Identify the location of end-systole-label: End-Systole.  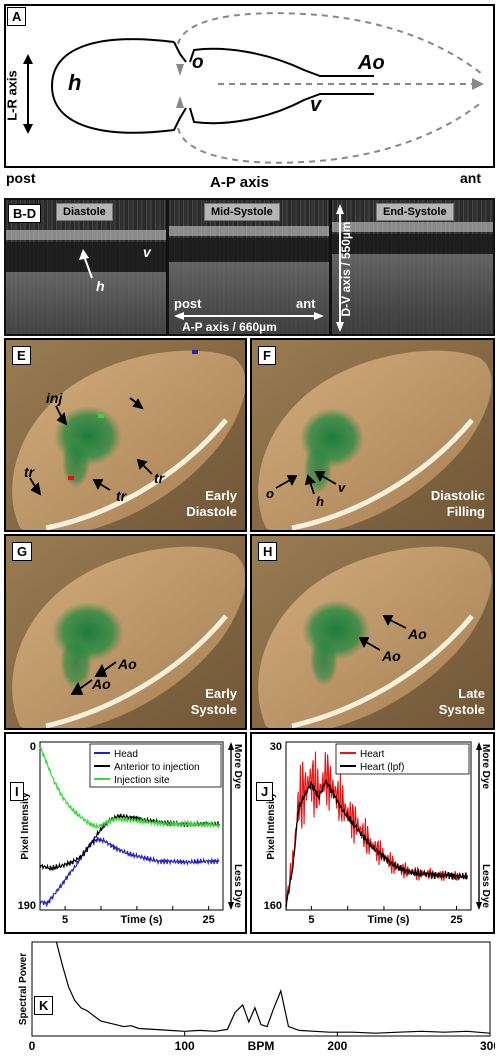
(415, 212).